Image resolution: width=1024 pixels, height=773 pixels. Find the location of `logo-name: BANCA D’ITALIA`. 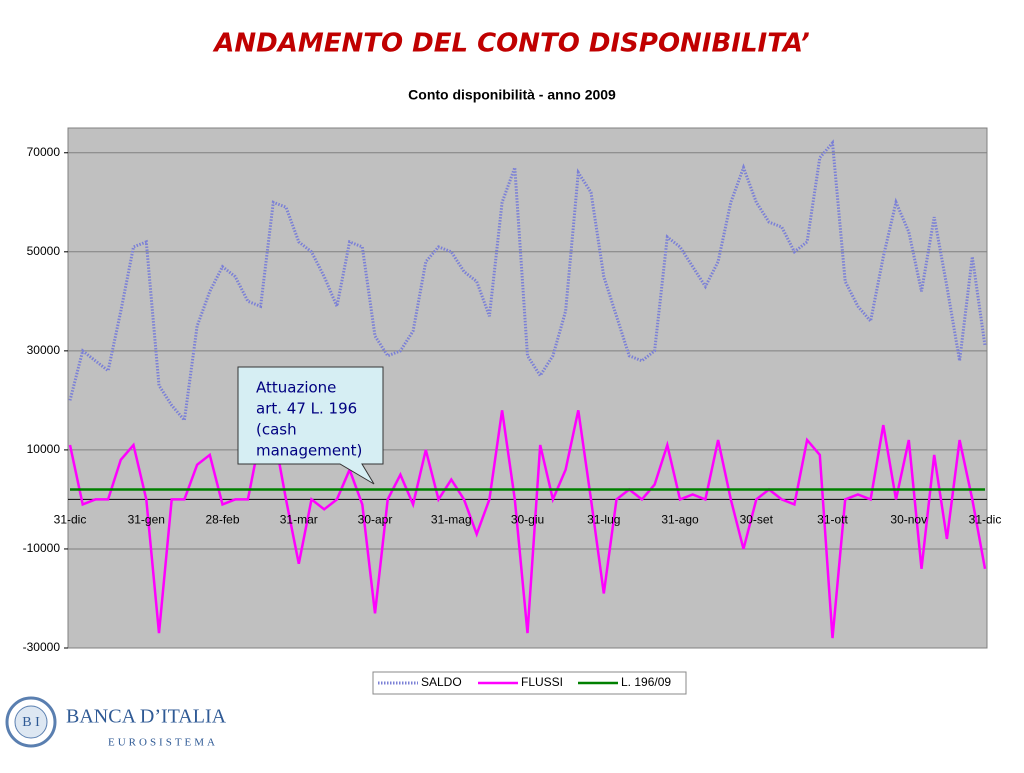

logo-name: BANCA D’ITALIA is located at coordinates (146, 717).